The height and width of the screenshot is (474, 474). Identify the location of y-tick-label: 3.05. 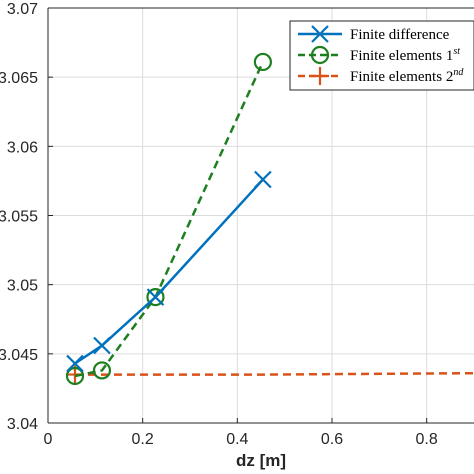
(22, 286).